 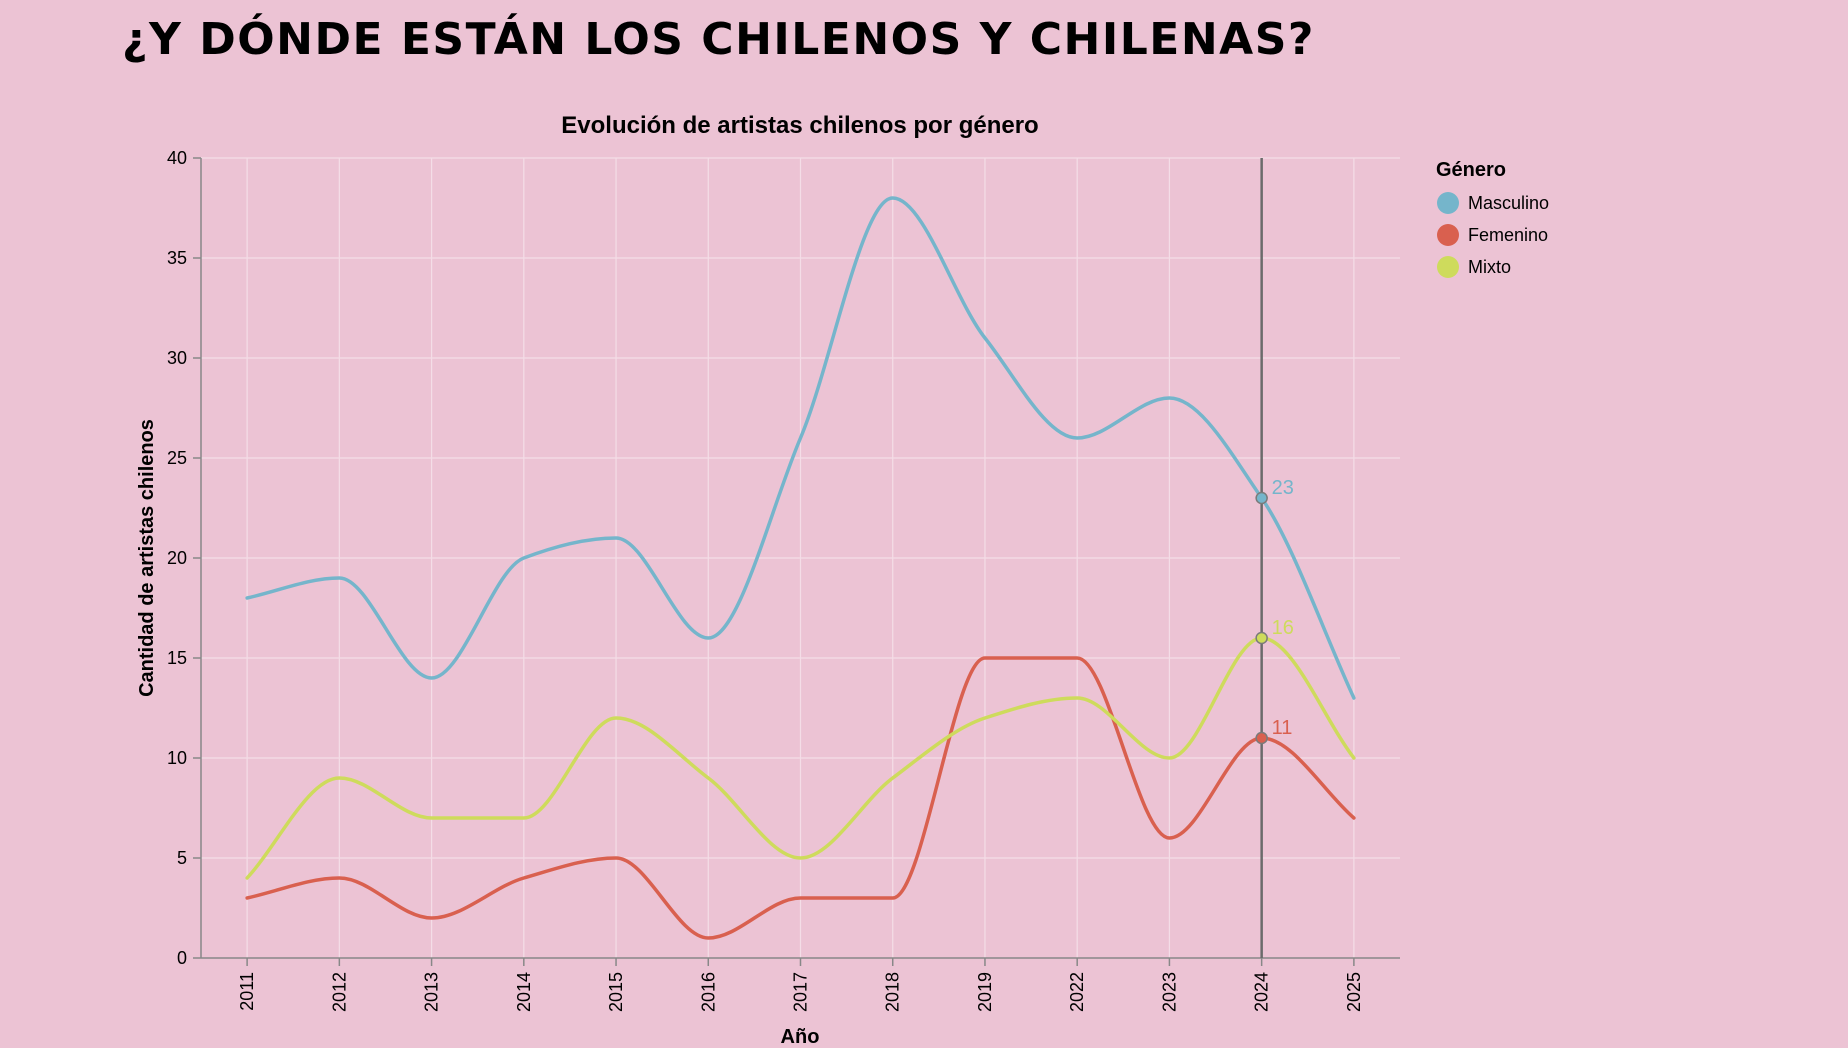 What do you see at coordinates (800, 758) in the screenshot?
I see `series-line-mixto` at bounding box center [800, 758].